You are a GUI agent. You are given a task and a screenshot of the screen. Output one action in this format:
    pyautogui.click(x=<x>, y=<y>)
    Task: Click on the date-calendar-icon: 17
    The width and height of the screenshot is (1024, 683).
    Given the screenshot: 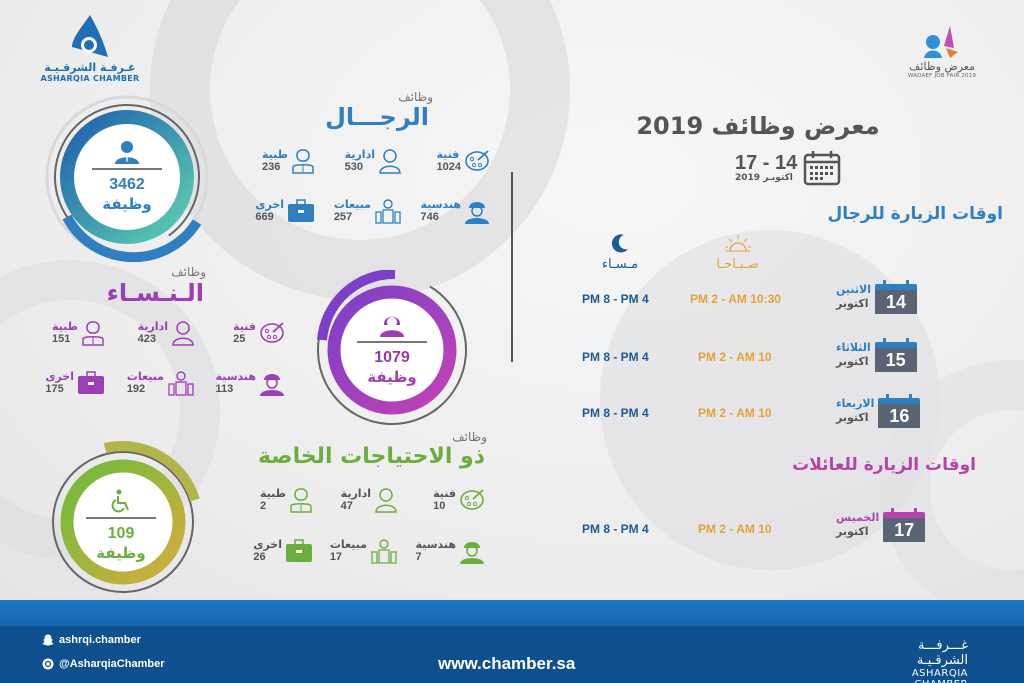 What is the action you would take?
    pyautogui.click(x=904, y=525)
    